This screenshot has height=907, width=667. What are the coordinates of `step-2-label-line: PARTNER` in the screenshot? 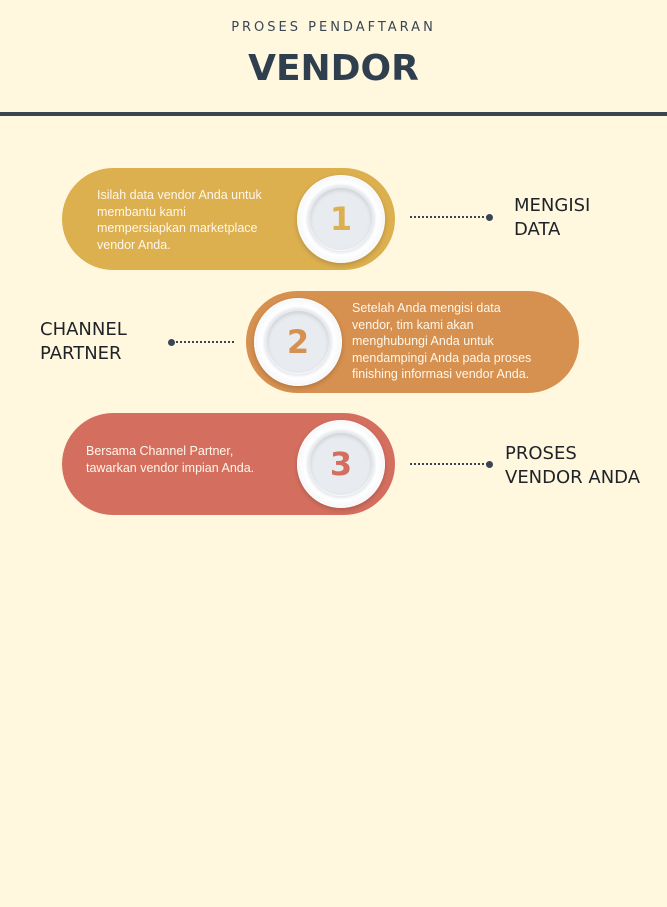 It's located at (81, 353).